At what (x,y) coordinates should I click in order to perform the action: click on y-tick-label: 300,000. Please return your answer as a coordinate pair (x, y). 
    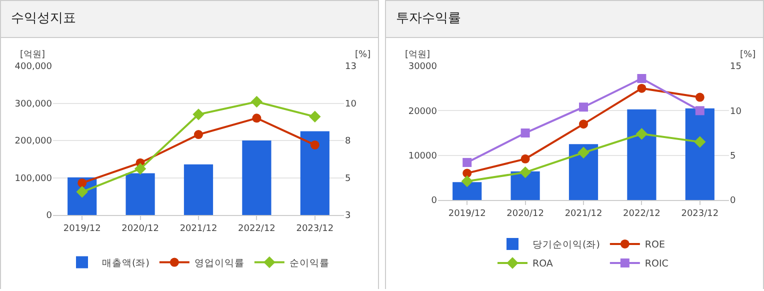
    Looking at the image, I should click on (33, 104).